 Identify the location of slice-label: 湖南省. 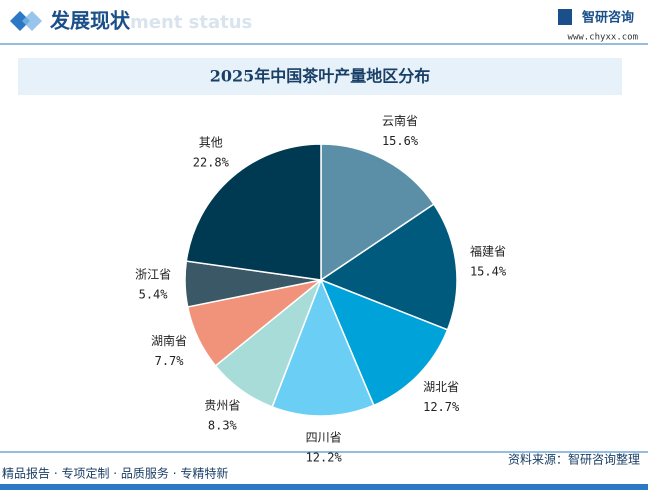
(169, 340).